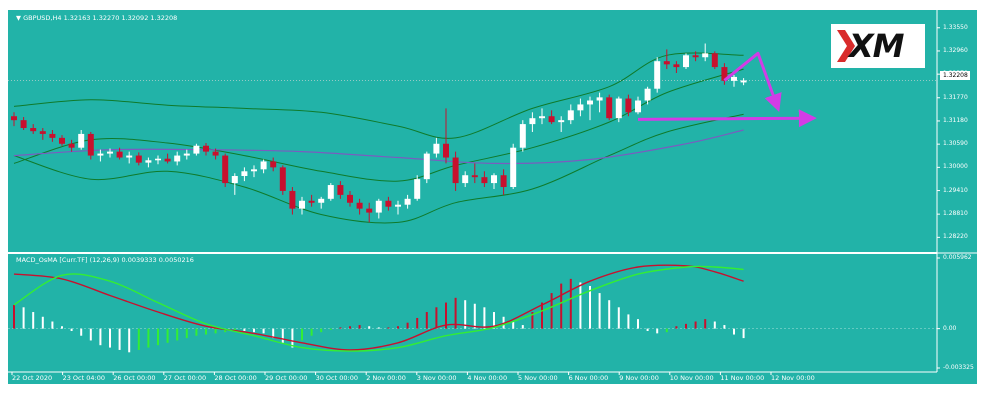  Describe the element at coordinates (588, 378) in the screenshot. I see `time-tick-label: 6 Nov 00:00` at that location.